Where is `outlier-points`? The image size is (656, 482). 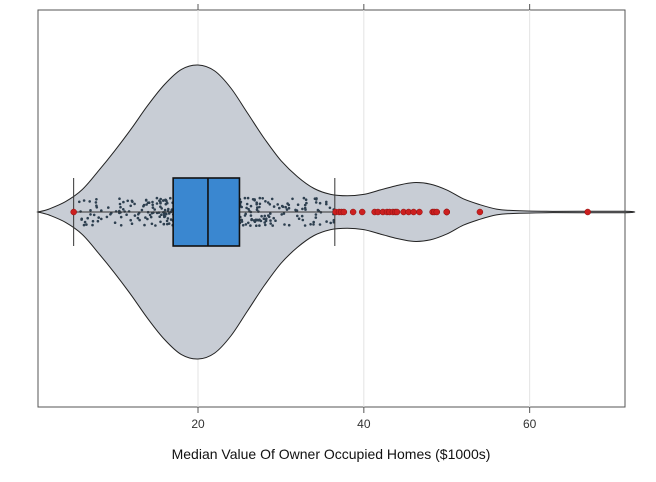
outlier-points is located at coordinates (330, 212).